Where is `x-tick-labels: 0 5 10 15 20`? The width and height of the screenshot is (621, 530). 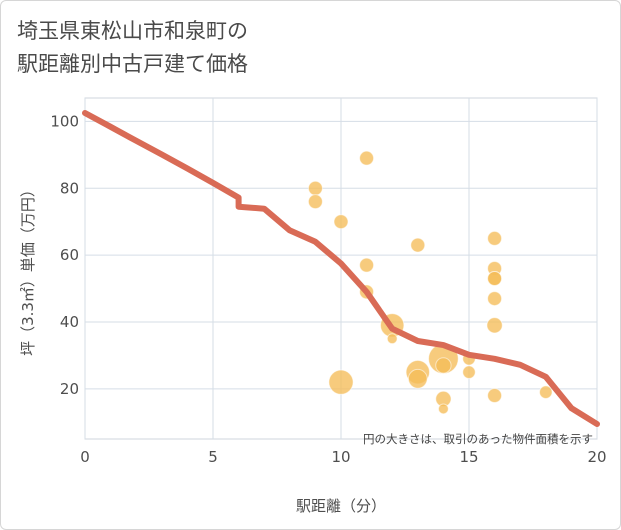
x-tick-labels: 0 5 10 15 20 is located at coordinates (343, 457).